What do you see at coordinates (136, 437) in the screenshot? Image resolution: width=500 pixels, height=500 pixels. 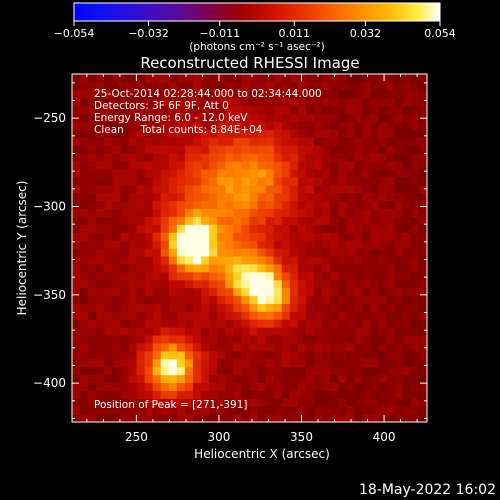 I see `x-tick-label: 250` at bounding box center [136, 437].